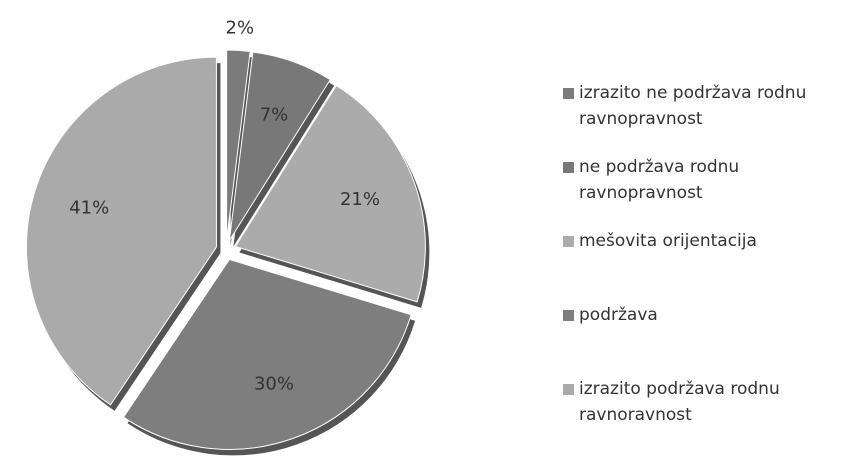 The width and height of the screenshot is (845, 469). I want to click on legend-label: izrazito podržava rodnu ravnoravnost, so click(679, 402).